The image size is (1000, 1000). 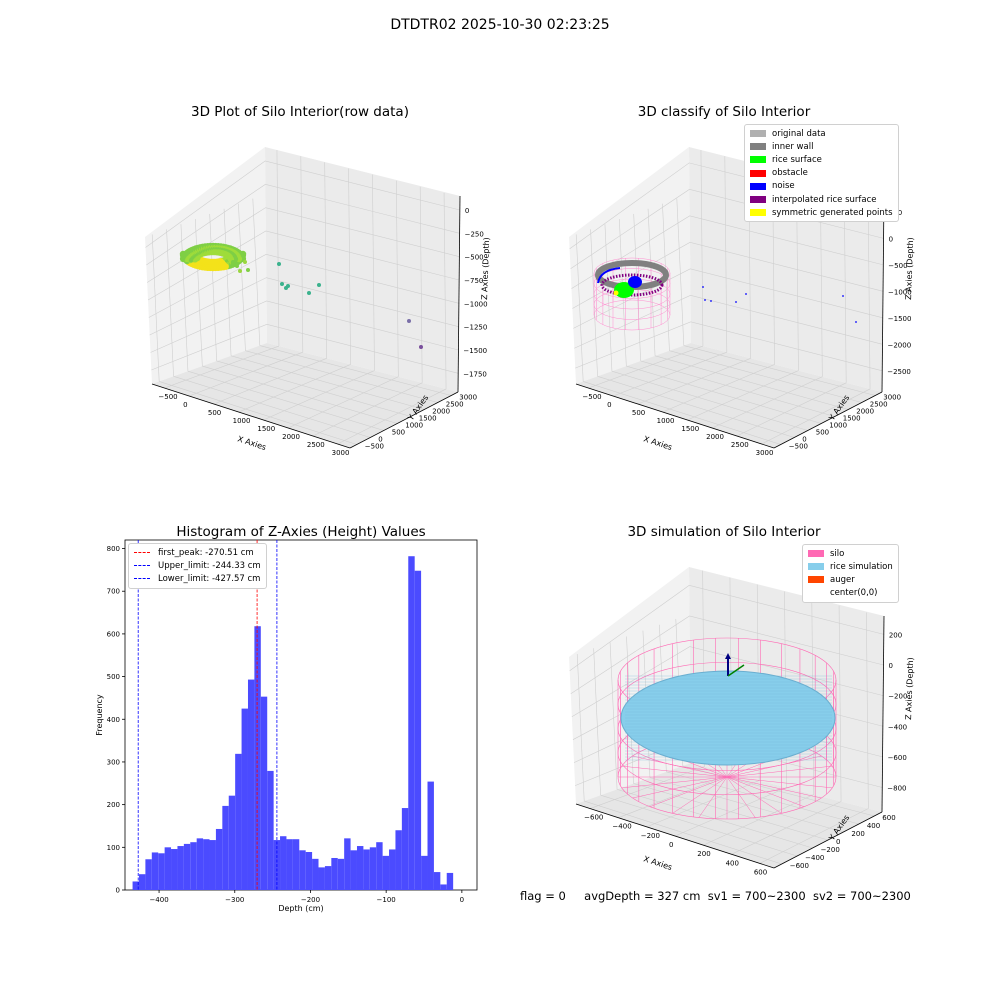 I want to click on hist-xtick: 0, so click(x=462, y=900).